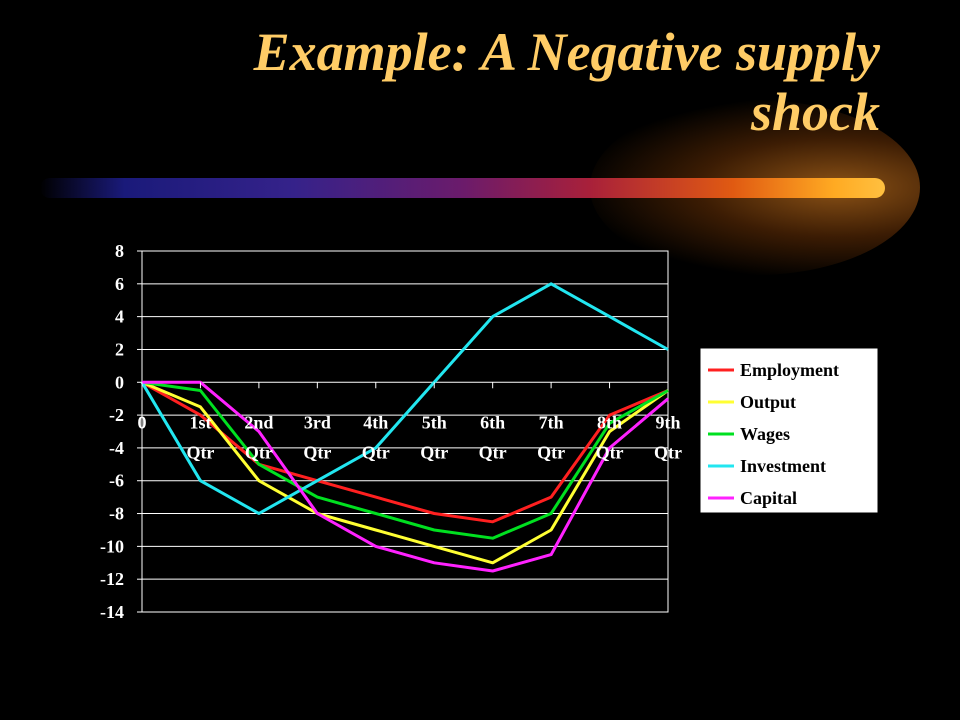 The image size is (960, 720). What do you see at coordinates (768, 402) in the screenshot?
I see `legend-label: Output` at bounding box center [768, 402].